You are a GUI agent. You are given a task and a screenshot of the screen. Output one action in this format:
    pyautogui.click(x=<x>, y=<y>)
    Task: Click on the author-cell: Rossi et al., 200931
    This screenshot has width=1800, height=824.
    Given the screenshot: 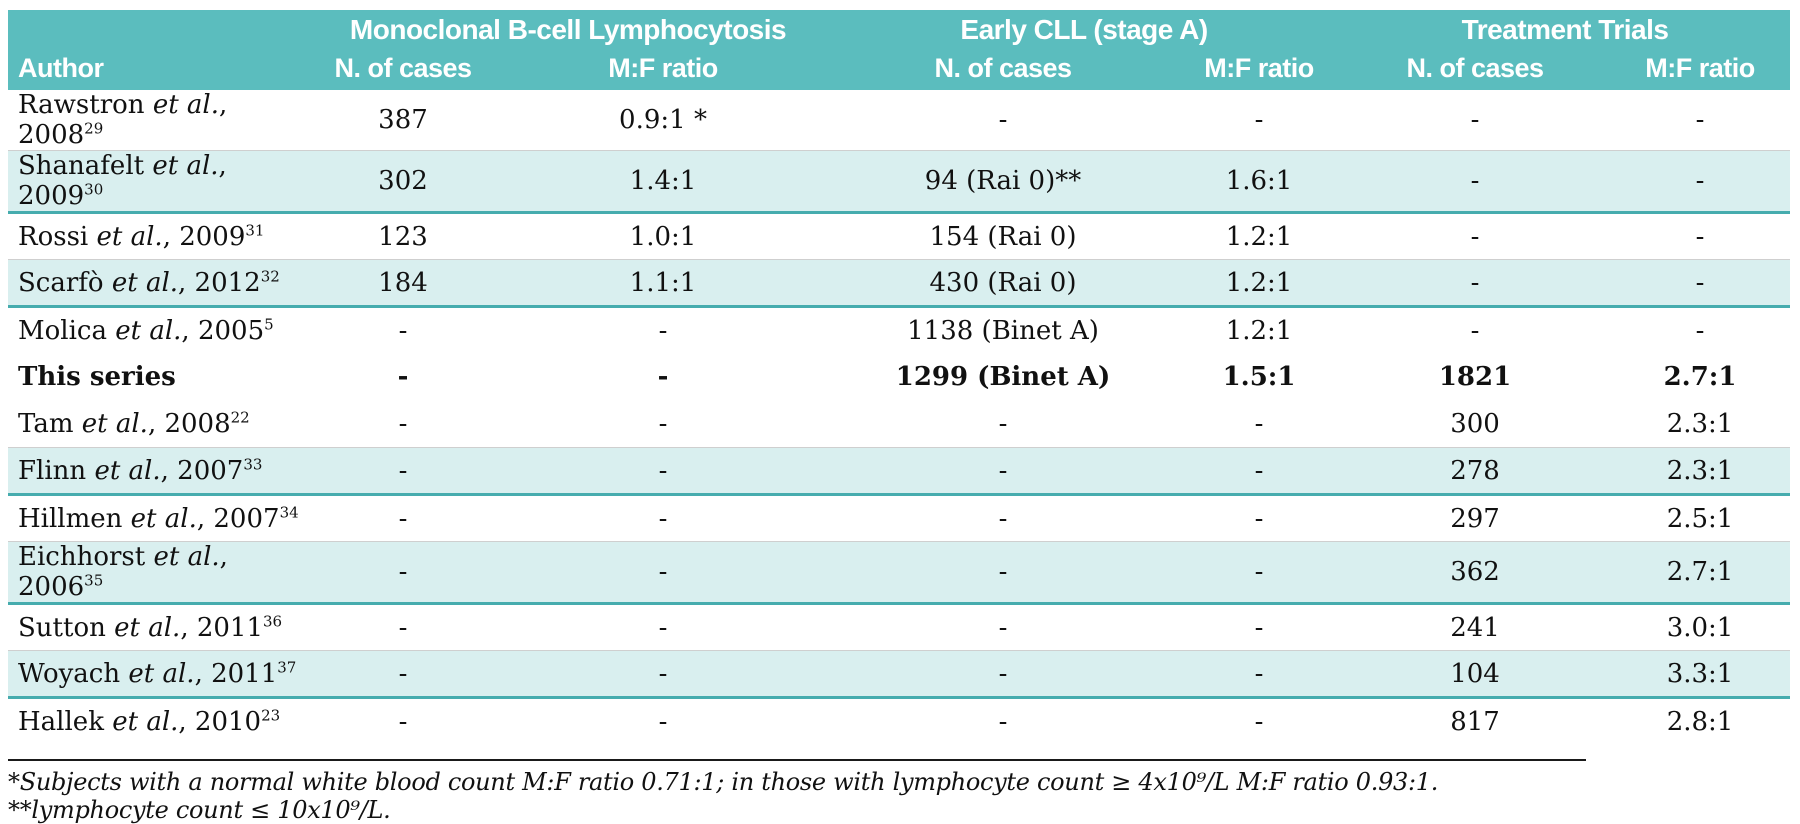 What is the action you would take?
    pyautogui.click(x=141, y=236)
    